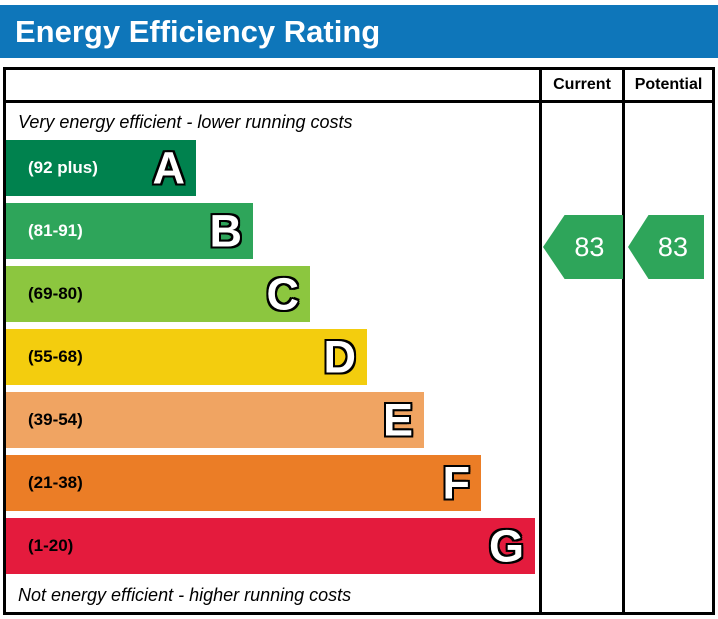 The width and height of the screenshot is (718, 619). I want to click on band-e: (39-54) E, so click(215, 420).